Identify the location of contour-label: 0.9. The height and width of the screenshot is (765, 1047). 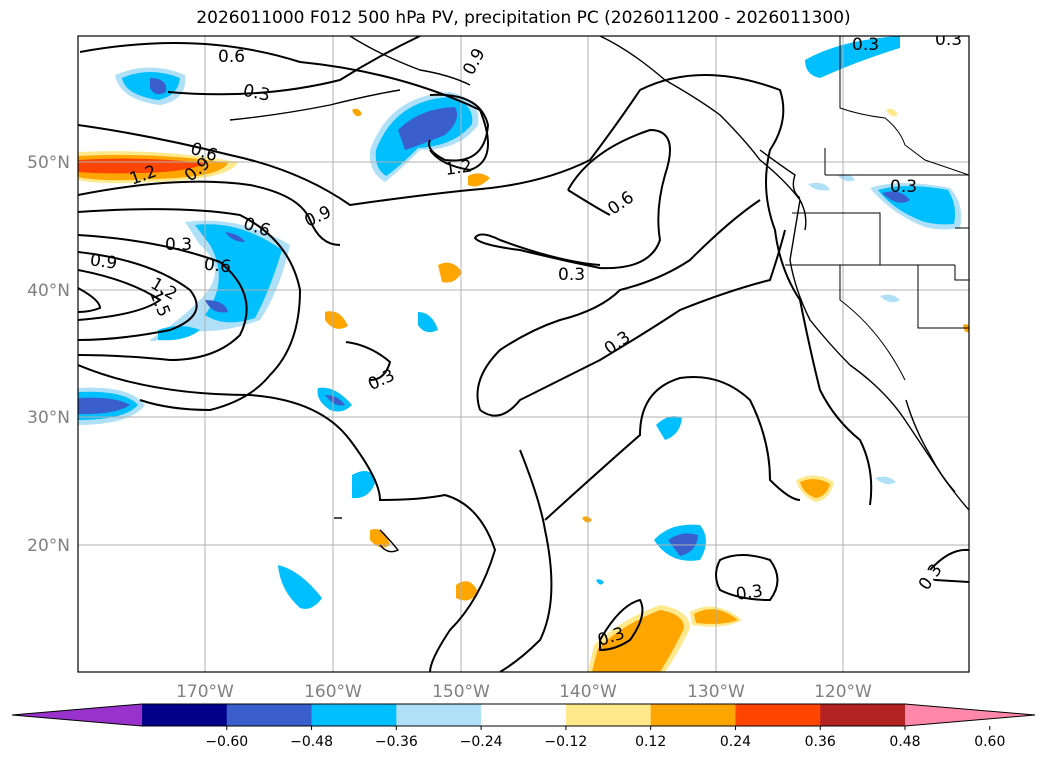
(104, 262).